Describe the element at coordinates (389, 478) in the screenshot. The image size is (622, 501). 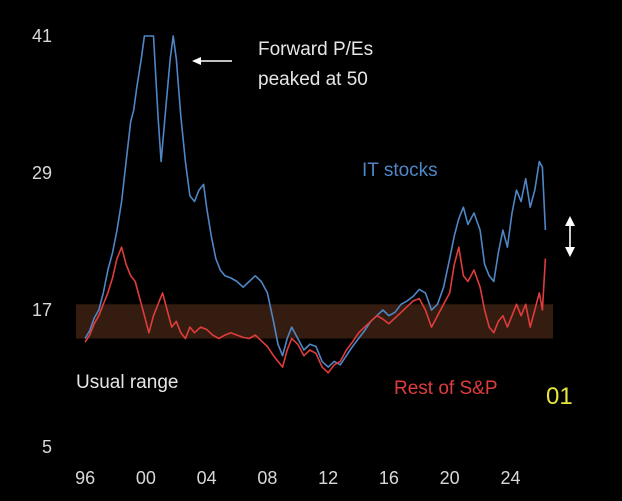
I see `x-tick-label: 16` at that location.